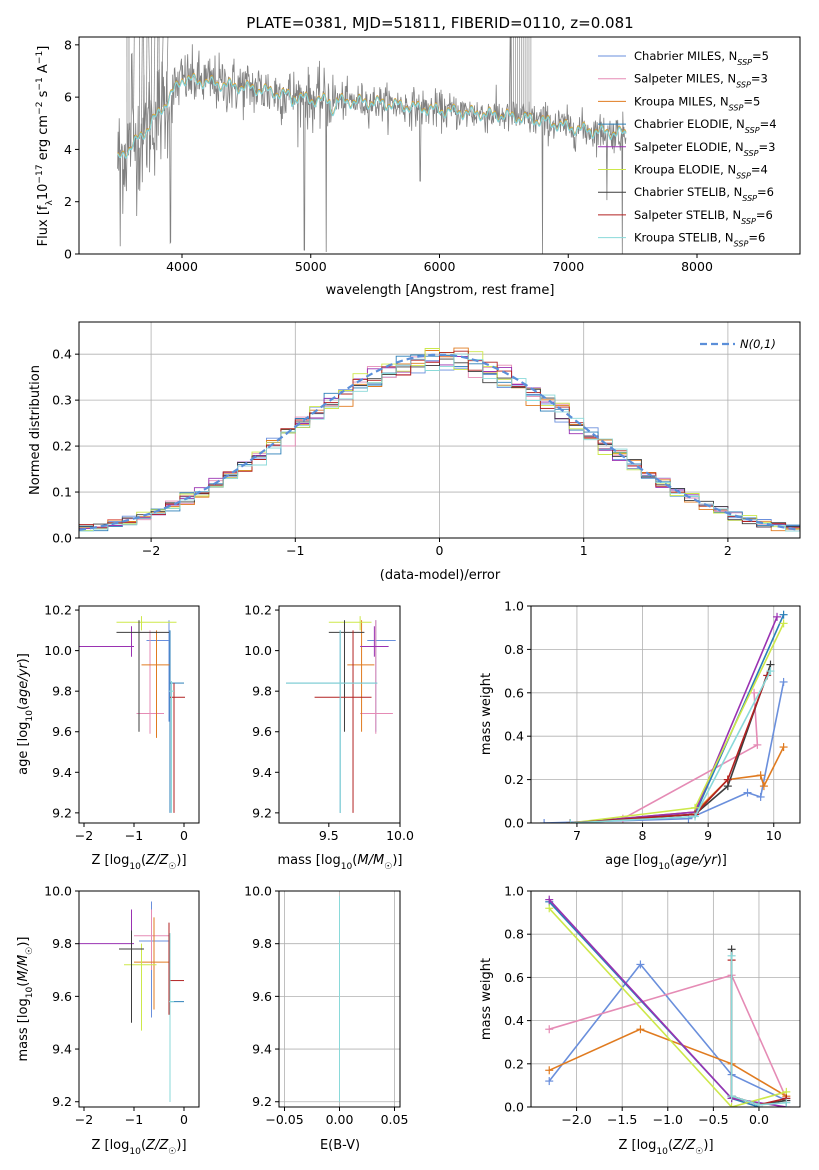  Describe the element at coordinates (514, 934) in the screenshot. I see `weight-vs-Z-ytick-label: 0.8` at that location.